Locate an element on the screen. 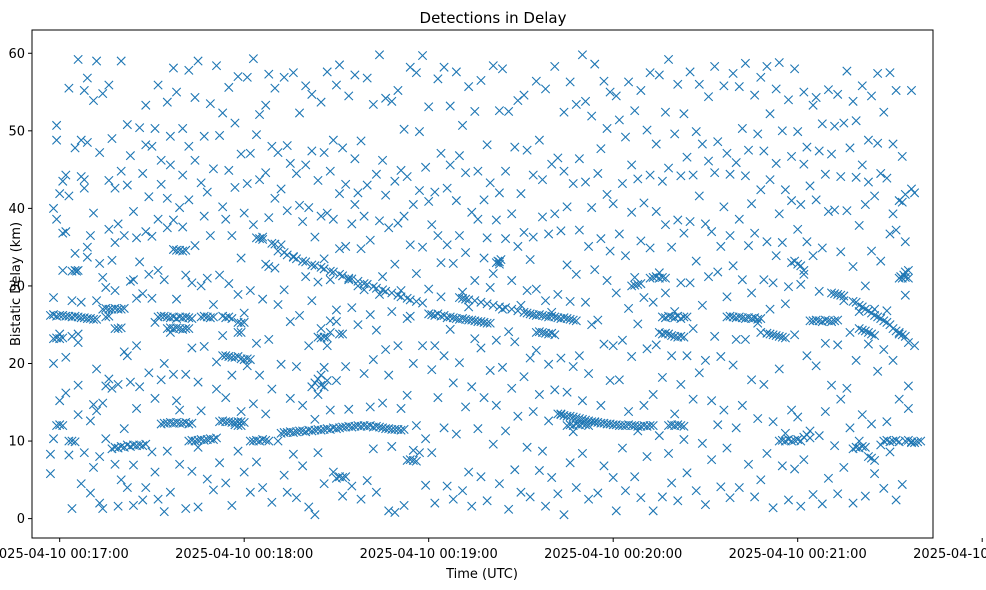 The height and width of the screenshot is (590, 986). chart-title: Detections in Delay is located at coordinates (493, 18).